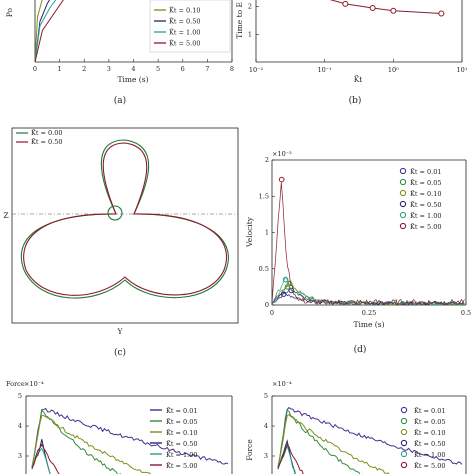 The width and height of the screenshot is (474, 474). What do you see at coordinates (120, 352) in the screenshot?
I see `caption-c: (c)` at bounding box center [120, 352].